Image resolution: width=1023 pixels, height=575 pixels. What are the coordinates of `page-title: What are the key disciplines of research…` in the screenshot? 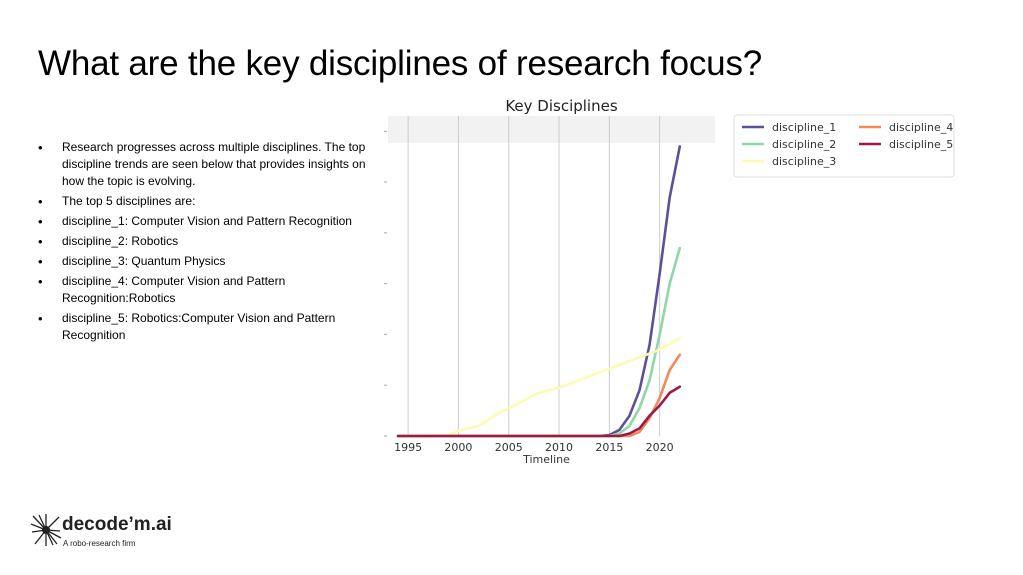 It's located at (400, 63).